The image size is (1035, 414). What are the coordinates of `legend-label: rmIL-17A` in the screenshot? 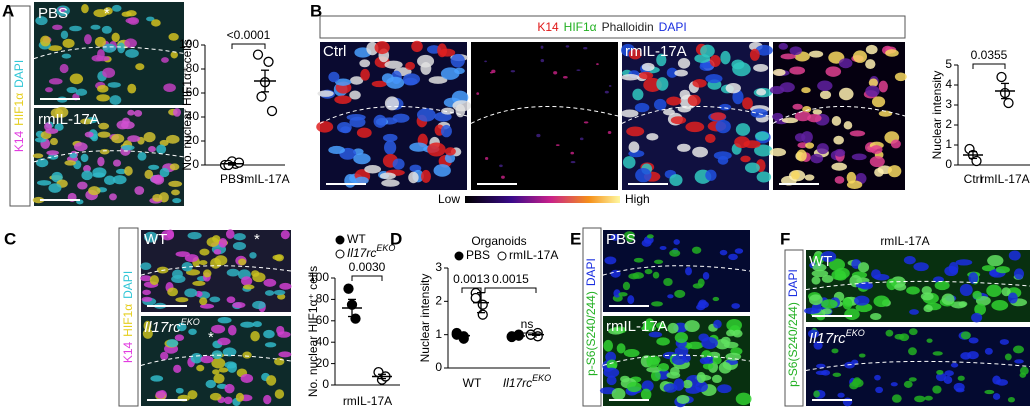 It's located at (533, 255).